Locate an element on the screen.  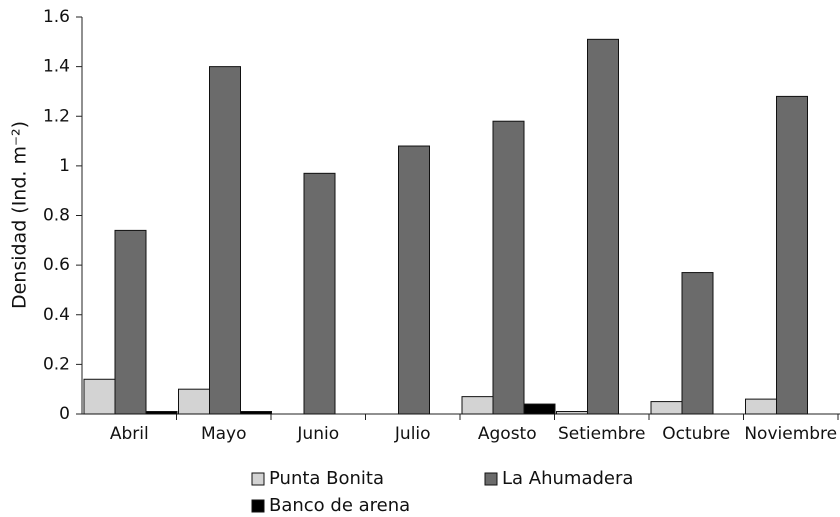
legend-label: La Ahumadera is located at coordinates (567, 478).